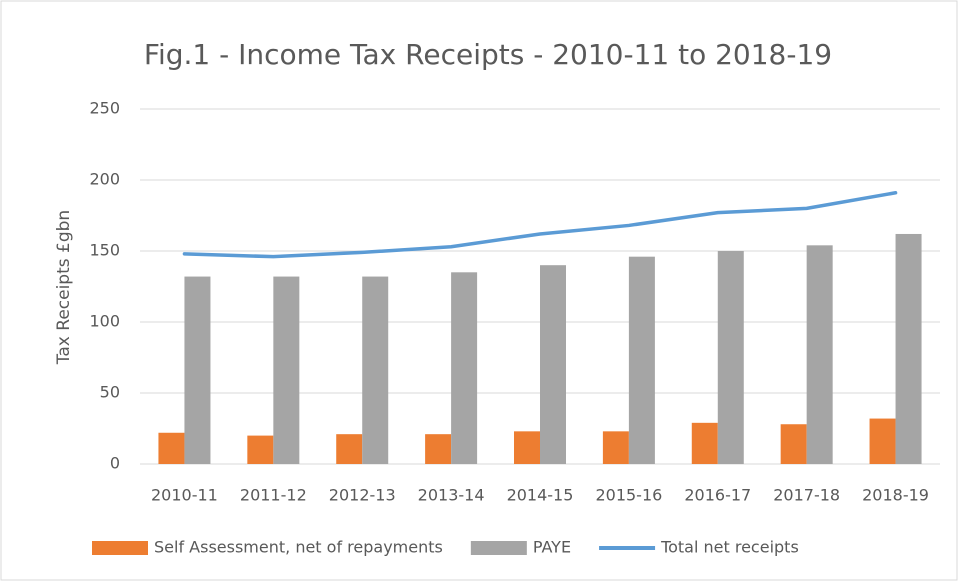 This screenshot has width=958, height=581. What do you see at coordinates (895, 495) in the screenshot?
I see `x-tick-label: 2018-19` at bounding box center [895, 495].